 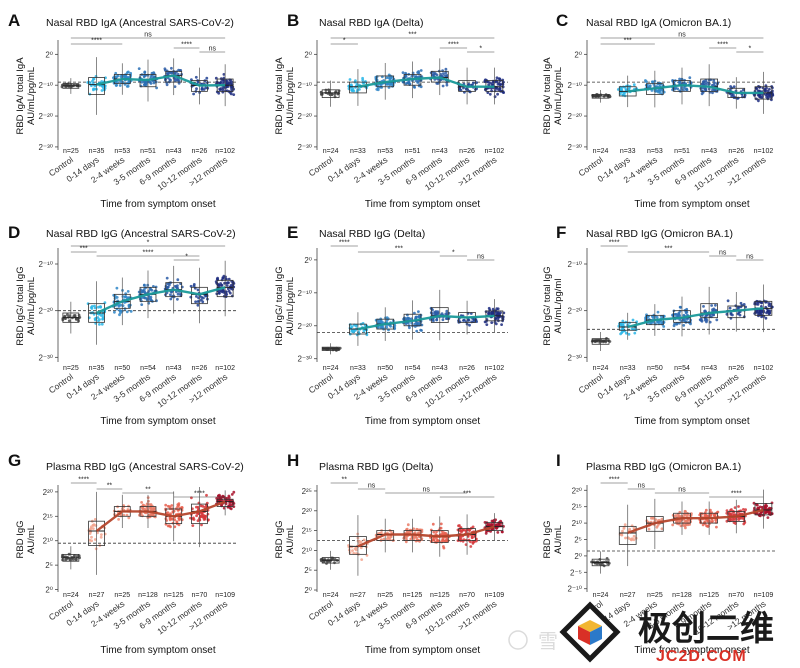 I want to click on y-tick-label: 2⁻²⁰, so click(x=574, y=116).